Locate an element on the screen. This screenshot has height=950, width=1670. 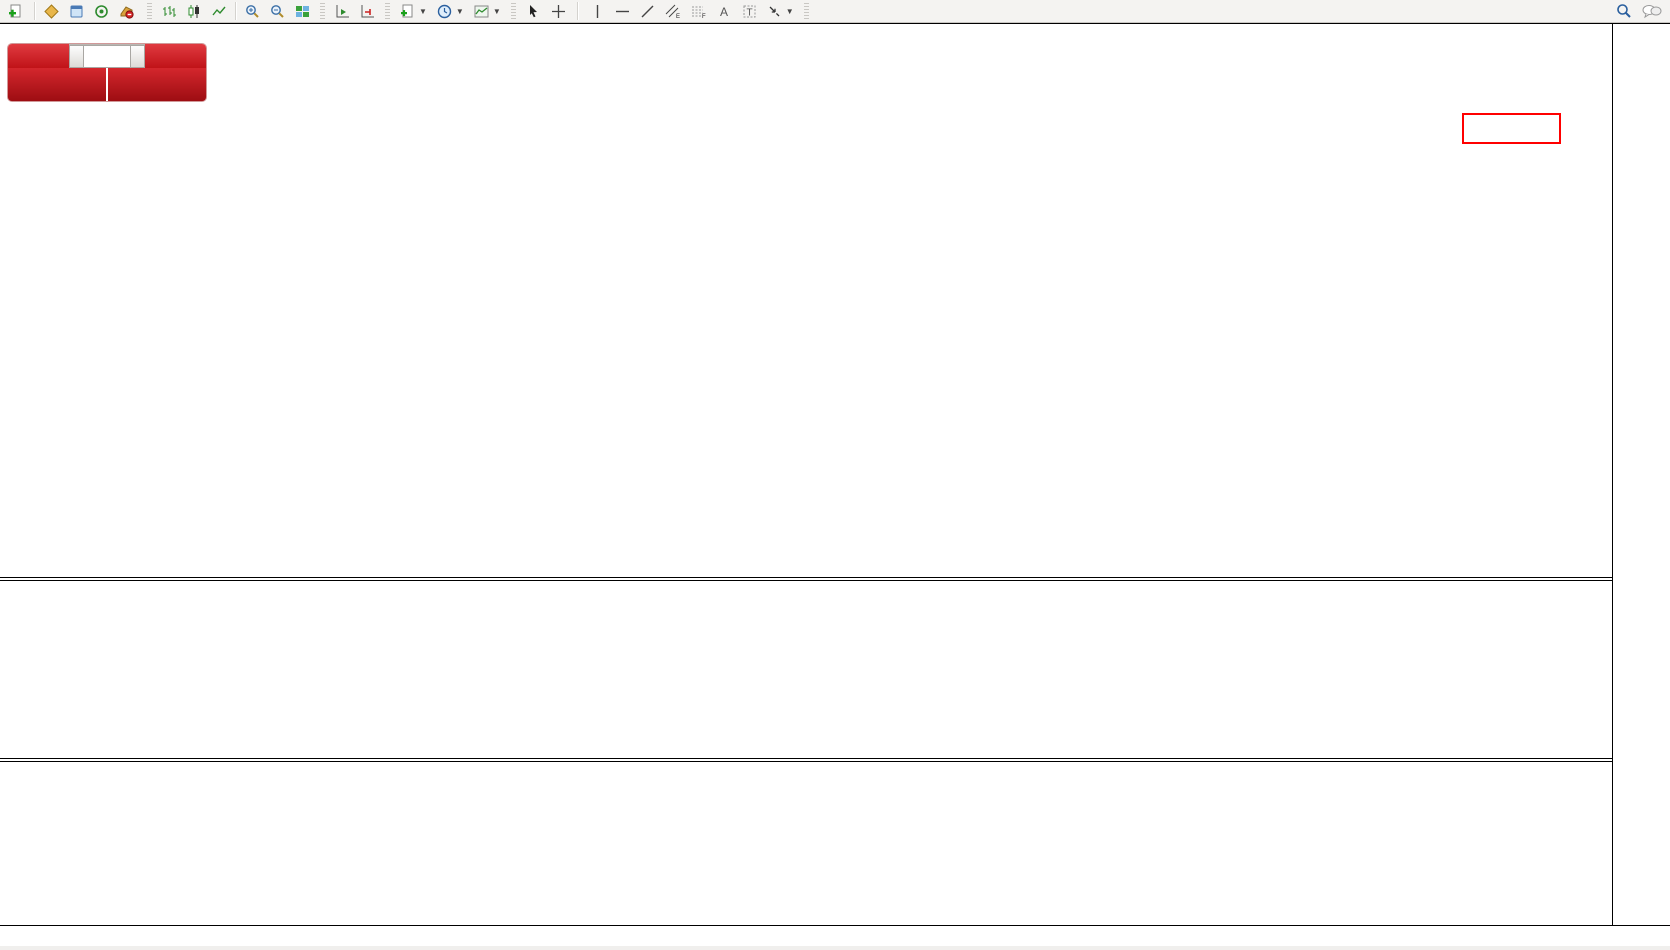
profiles-caret: ▼ is located at coordinates (459, 11).